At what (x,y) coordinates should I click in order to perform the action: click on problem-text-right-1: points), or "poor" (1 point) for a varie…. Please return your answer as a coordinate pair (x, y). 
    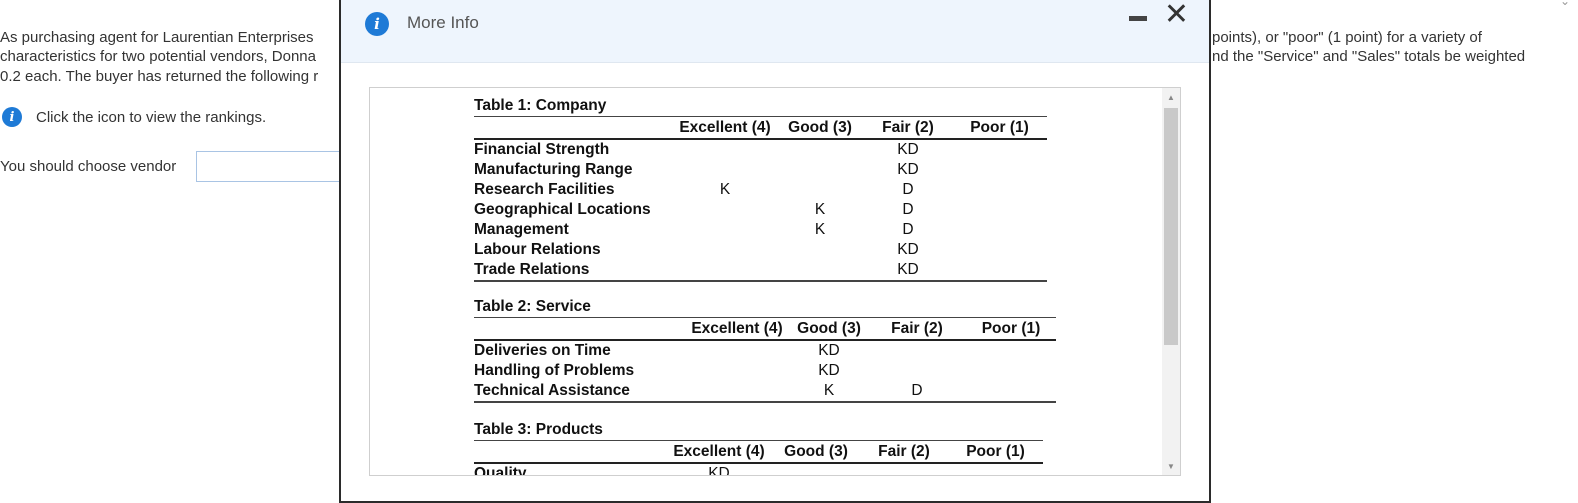
    Looking at the image, I should click on (1347, 37).